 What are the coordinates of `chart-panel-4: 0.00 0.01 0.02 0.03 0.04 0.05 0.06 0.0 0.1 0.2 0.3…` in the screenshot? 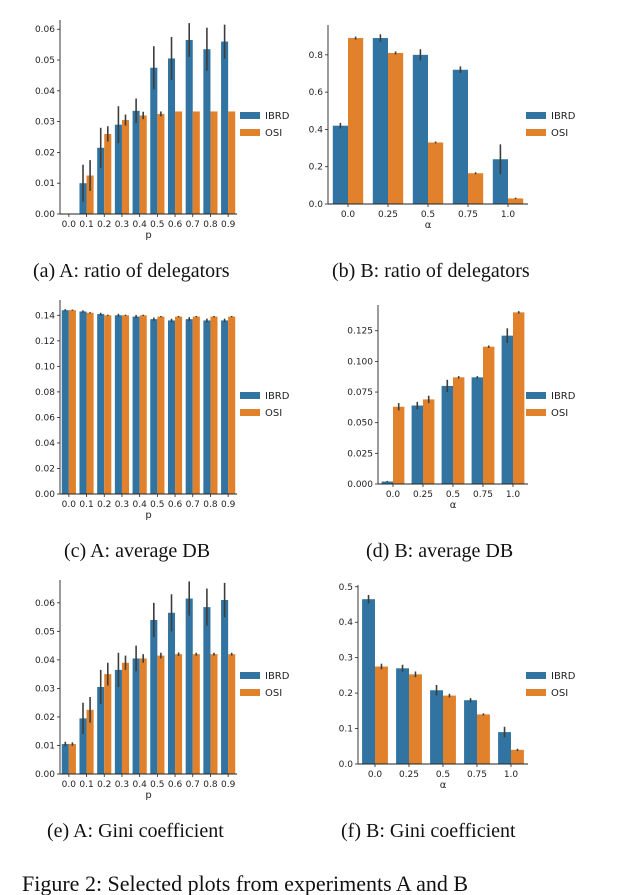 It's located at (162, 690).